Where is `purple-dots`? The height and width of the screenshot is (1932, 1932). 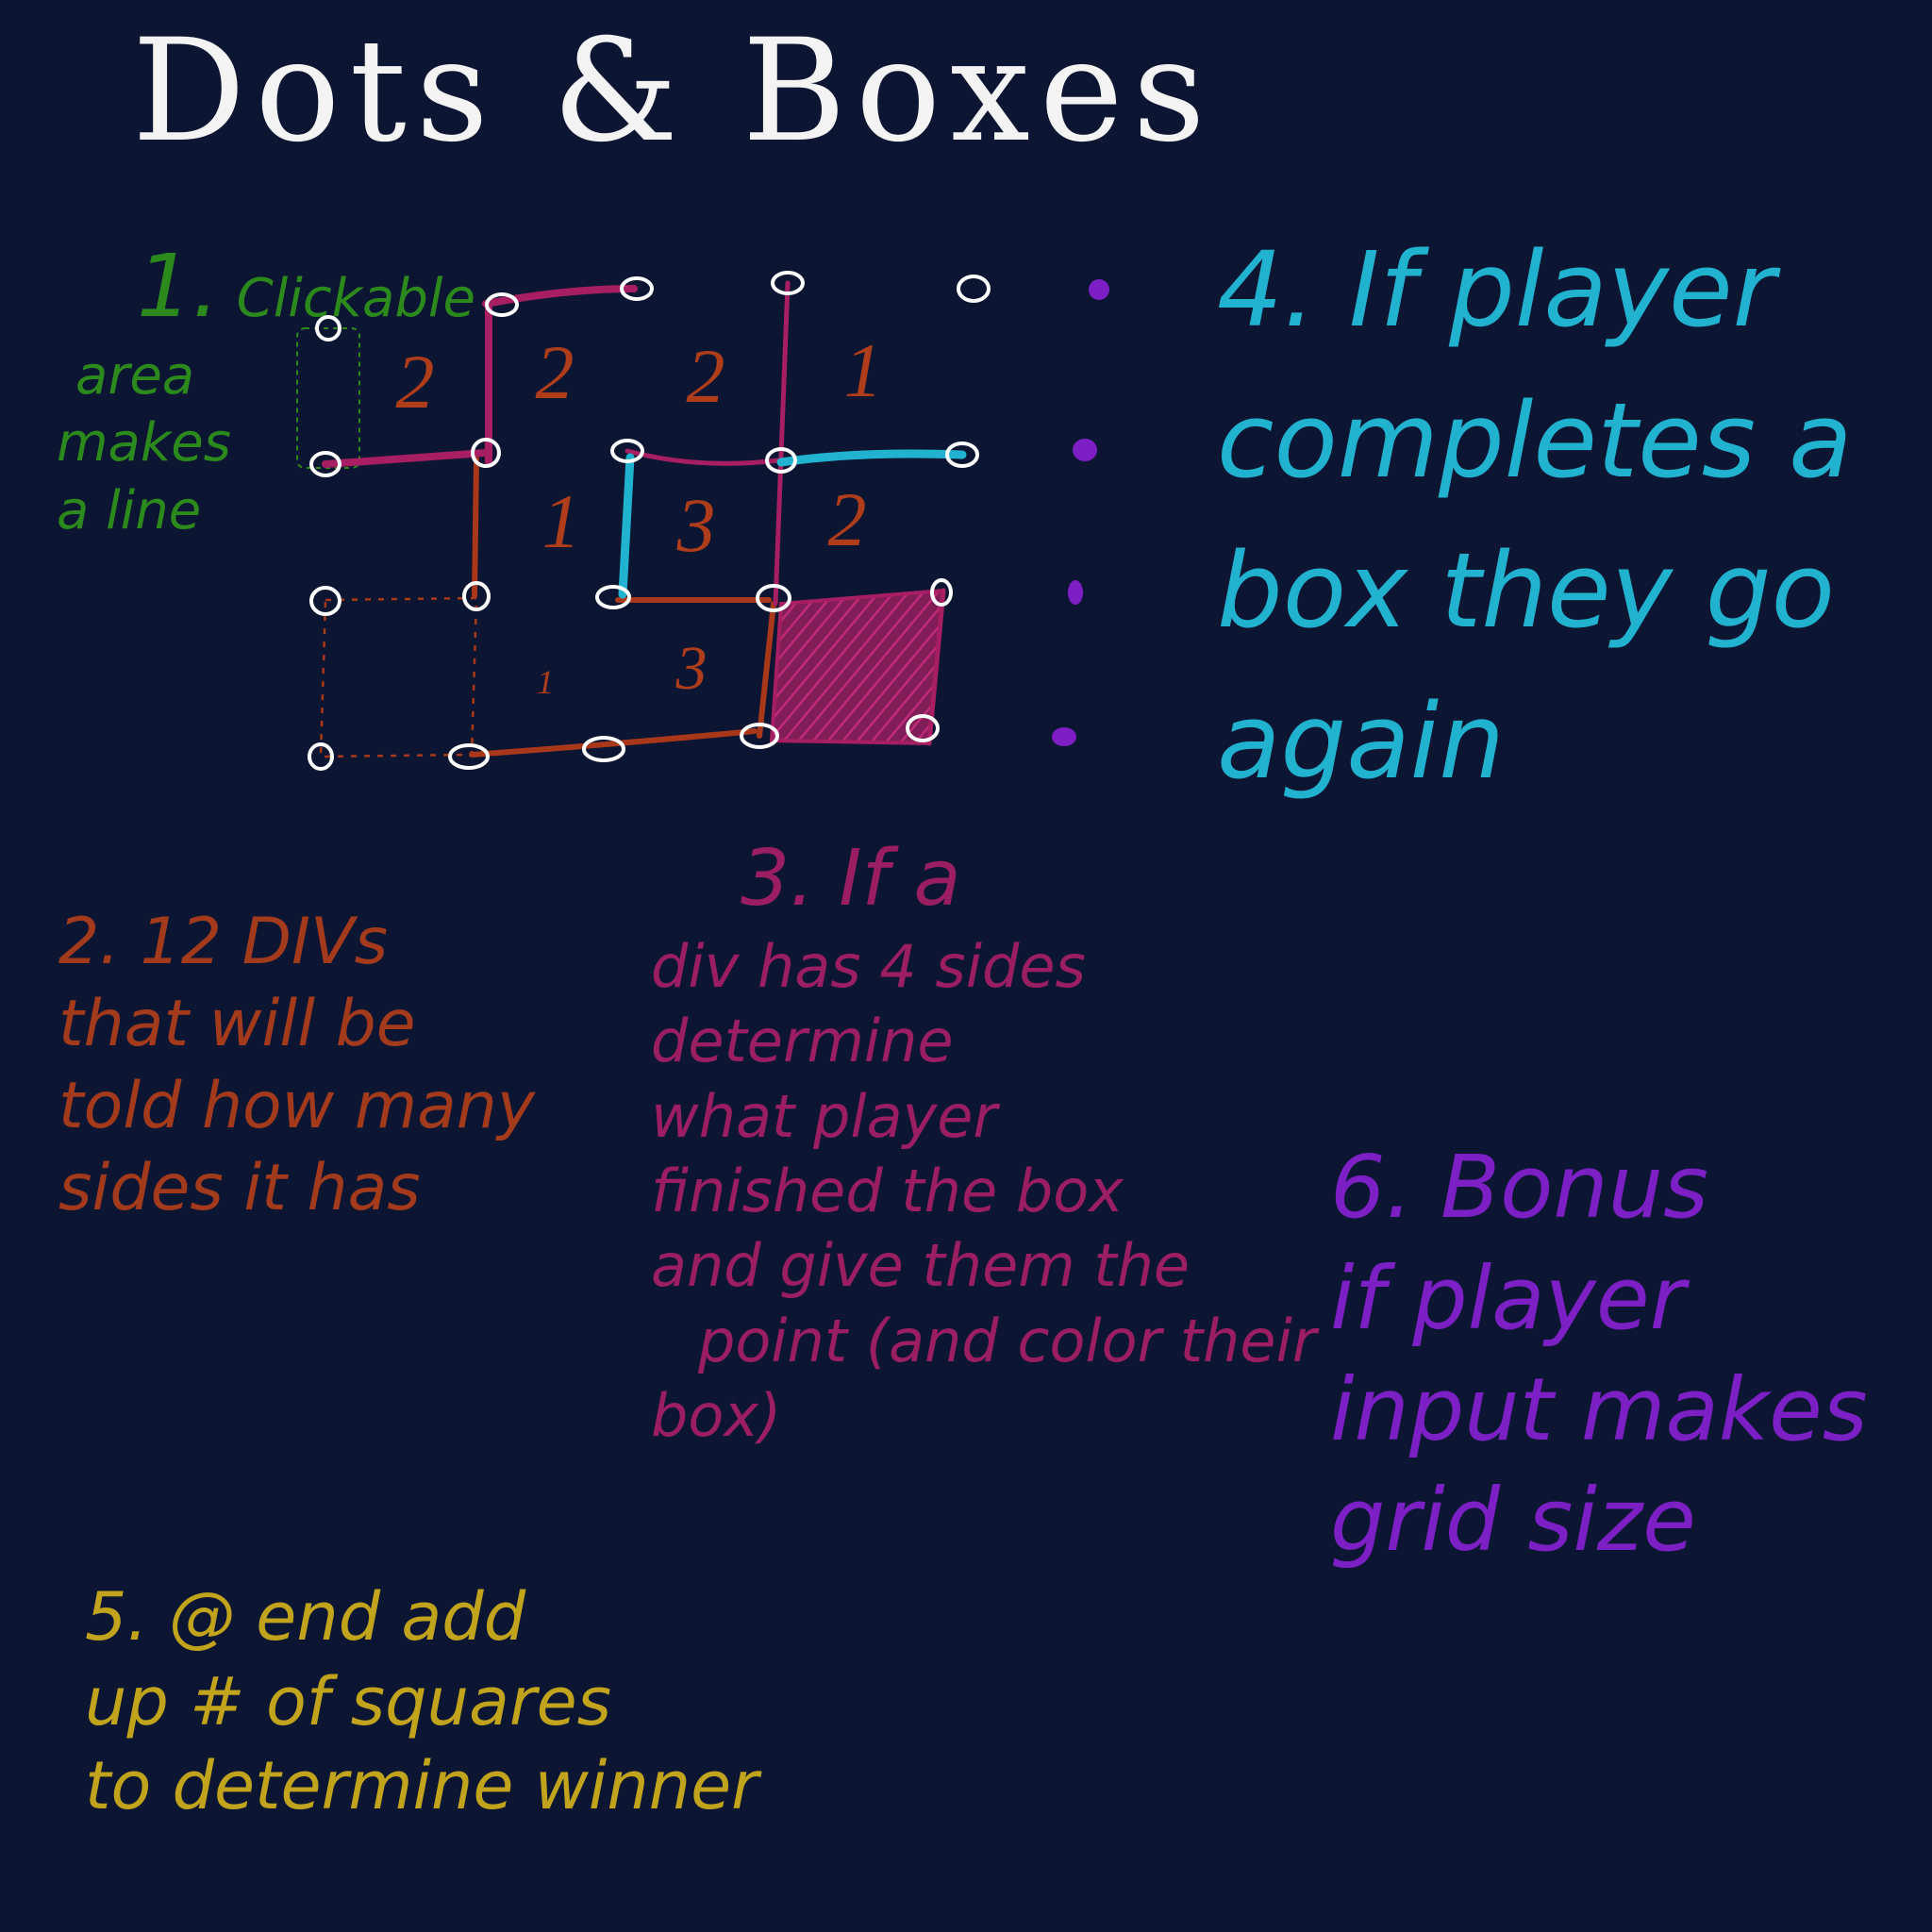 purple-dots is located at coordinates (1081, 512).